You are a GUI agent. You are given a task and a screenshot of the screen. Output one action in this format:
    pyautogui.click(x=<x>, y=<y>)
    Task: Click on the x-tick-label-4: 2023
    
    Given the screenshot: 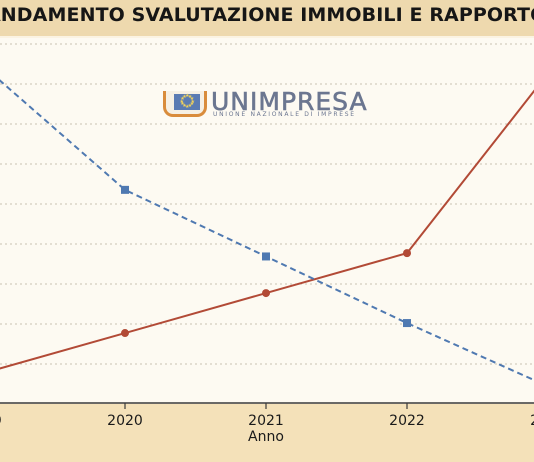 What is the action you would take?
    pyautogui.click(x=532, y=421)
    